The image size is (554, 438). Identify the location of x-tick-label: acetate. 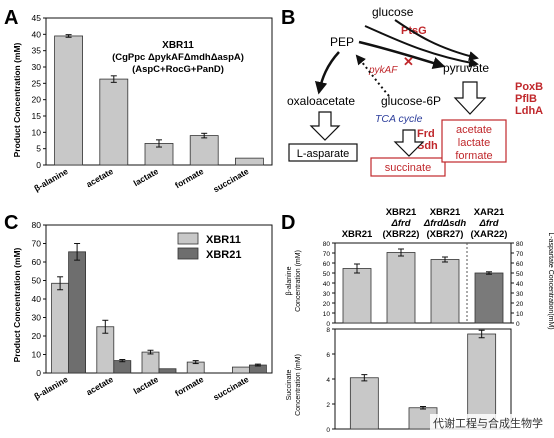
(99, 385).